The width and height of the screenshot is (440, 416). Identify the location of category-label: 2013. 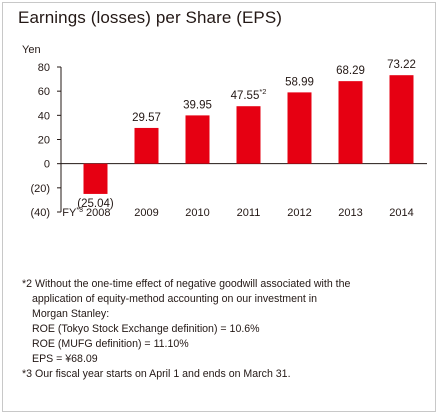
(350, 213).